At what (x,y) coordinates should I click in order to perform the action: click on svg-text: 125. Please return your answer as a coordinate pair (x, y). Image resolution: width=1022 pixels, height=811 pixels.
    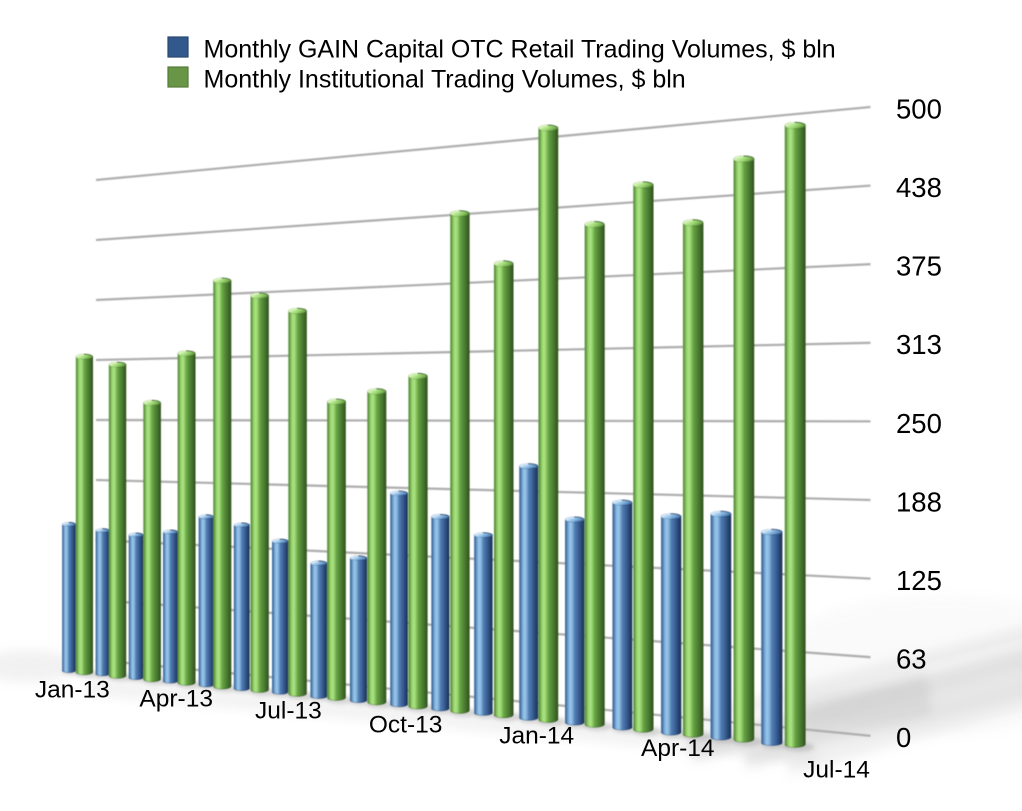
    Looking at the image, I should click on (919, 580).